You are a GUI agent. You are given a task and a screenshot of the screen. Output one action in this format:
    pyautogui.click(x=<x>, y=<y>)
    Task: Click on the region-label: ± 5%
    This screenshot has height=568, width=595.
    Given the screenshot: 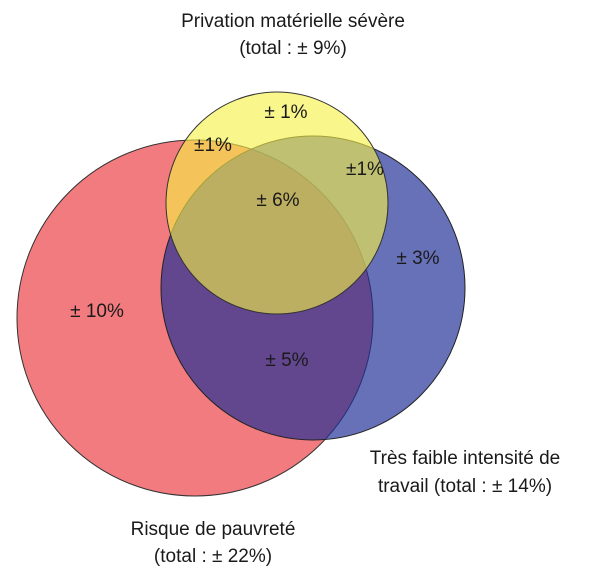 What is the action you would take?
    pyautogui.click(x=286, y=360)
    